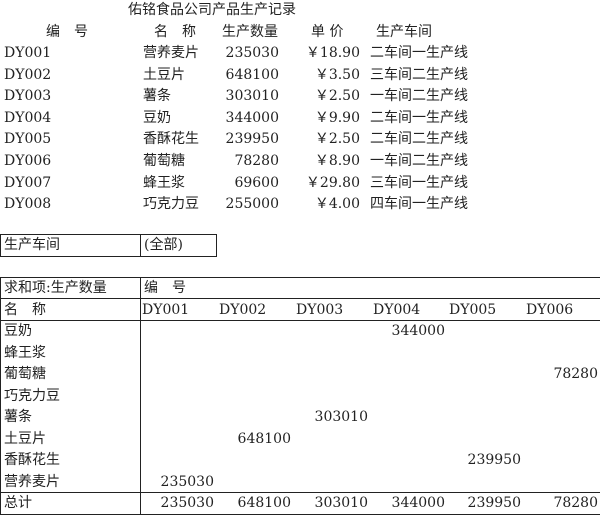  Describe the element at coordinates (28, 204) in the screenshot. I see `record-id: DY008` at that location.